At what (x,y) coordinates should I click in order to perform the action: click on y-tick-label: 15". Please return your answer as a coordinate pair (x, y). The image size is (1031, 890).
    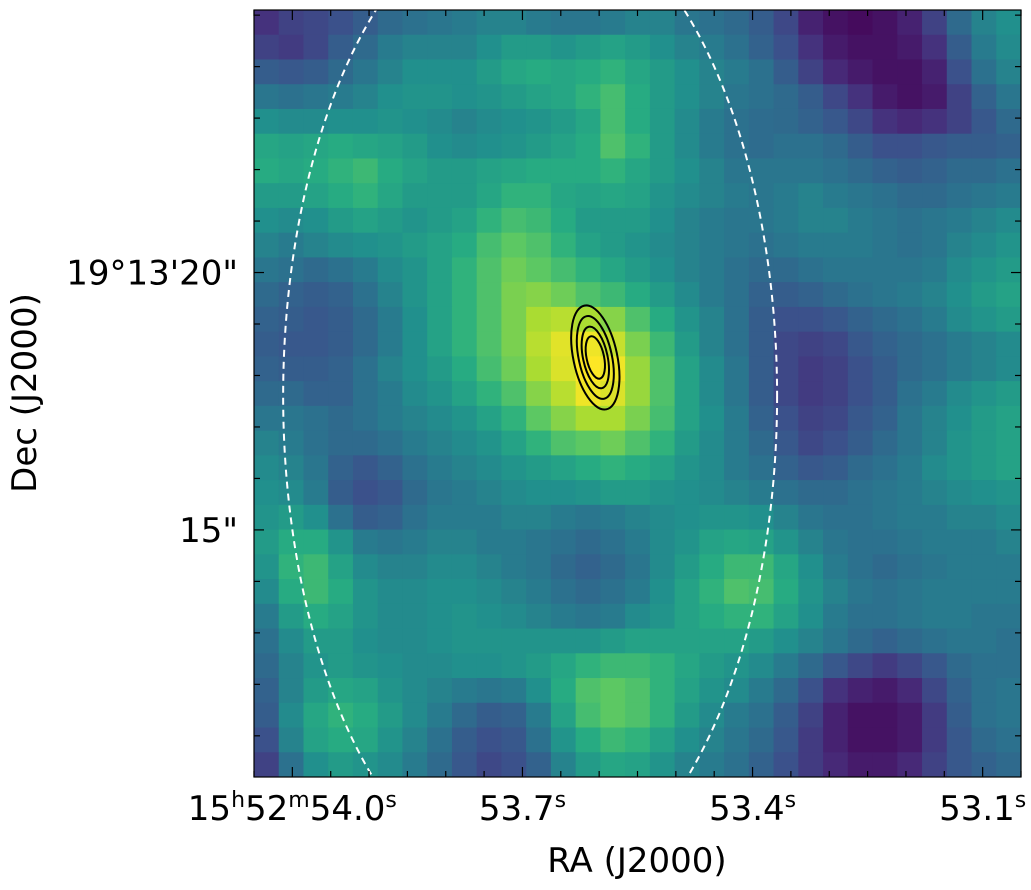
    Looking at the image, I should click on (208, 531).